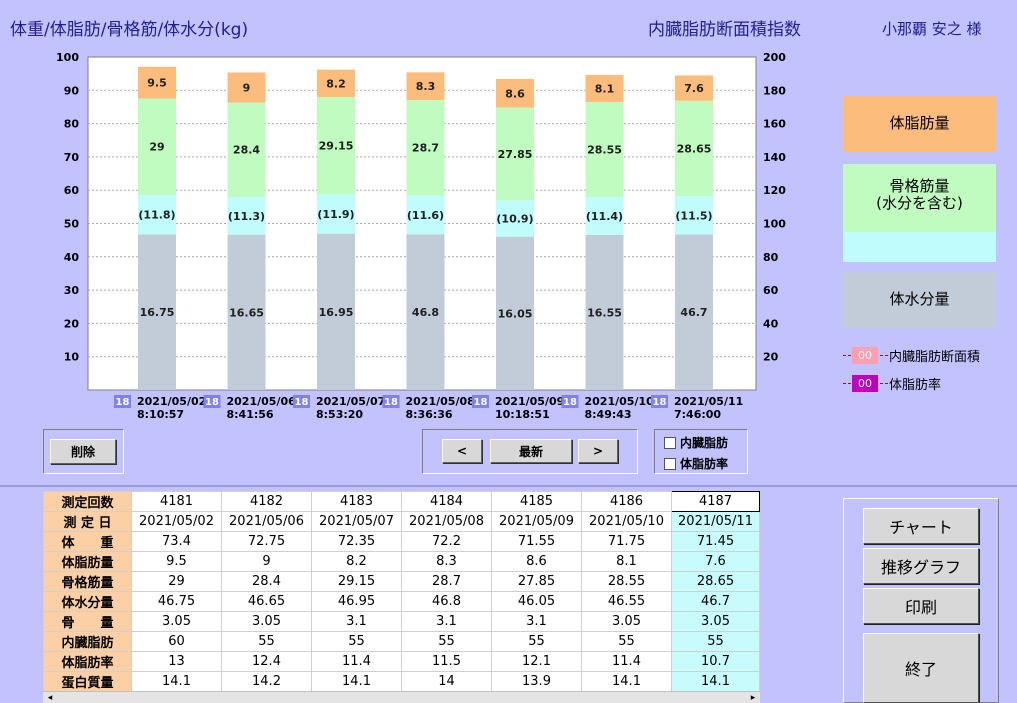  Describe the element at coordinates (536, 601) in the screenshot. I see `table-cell: 46.05` at that location.